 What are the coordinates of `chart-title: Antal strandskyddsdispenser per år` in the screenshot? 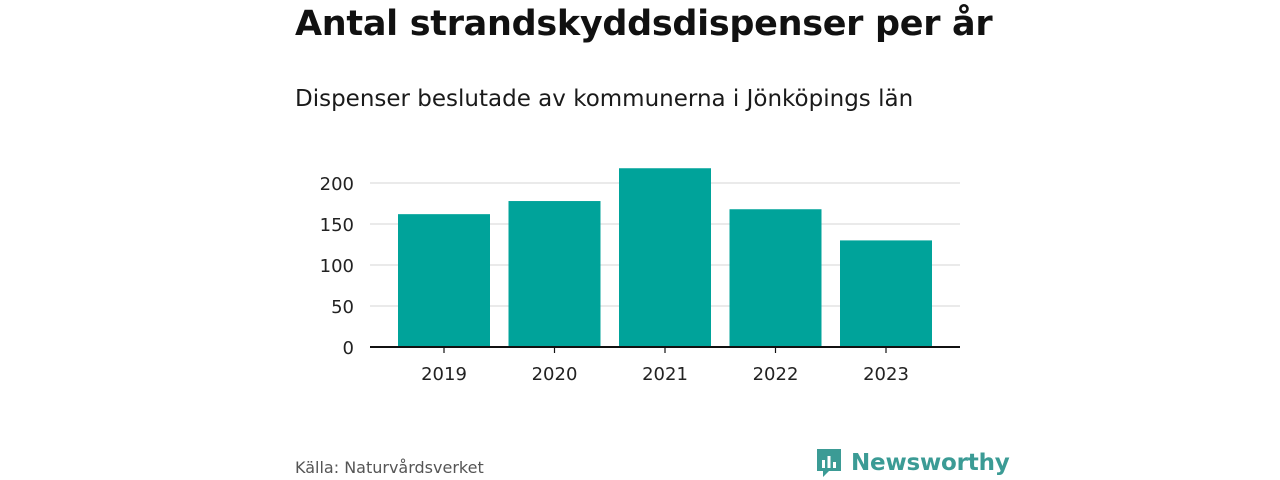 It's located at (644, 24).